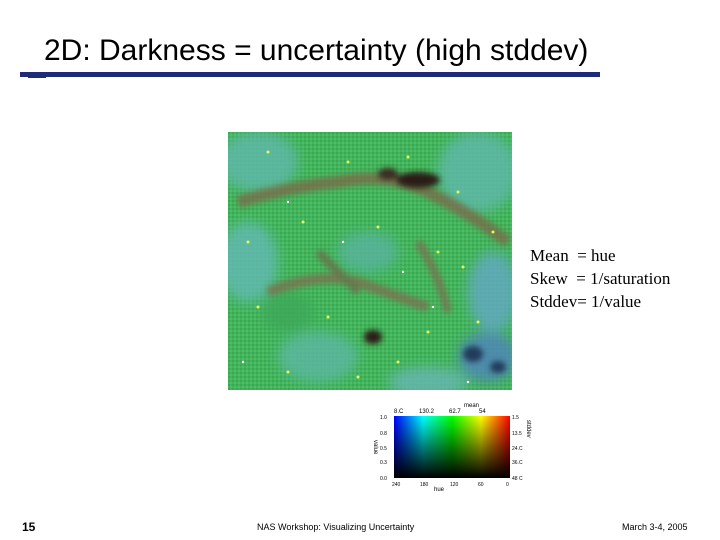  I want to click on title-underline, so click(310, 74).